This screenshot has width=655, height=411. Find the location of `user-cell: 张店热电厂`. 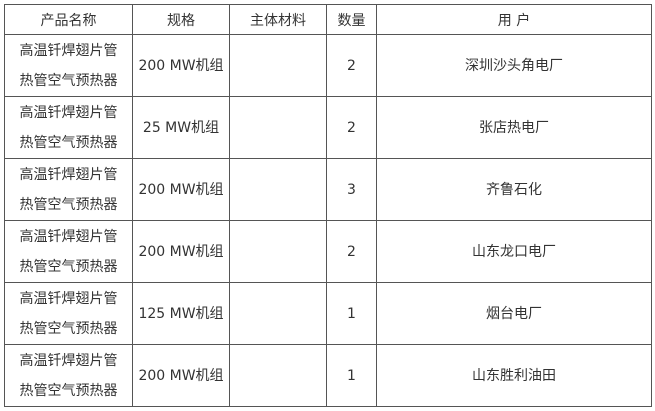

user-cell: 张店热电厂 is located at coordinates (514, 127).